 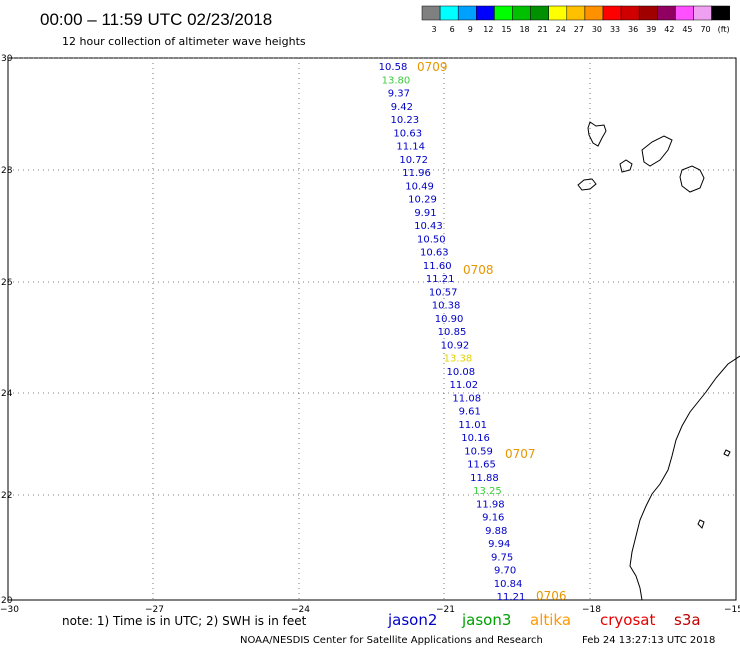 I want to click on pass-time-label: 0706, so click(x=551, y=596).